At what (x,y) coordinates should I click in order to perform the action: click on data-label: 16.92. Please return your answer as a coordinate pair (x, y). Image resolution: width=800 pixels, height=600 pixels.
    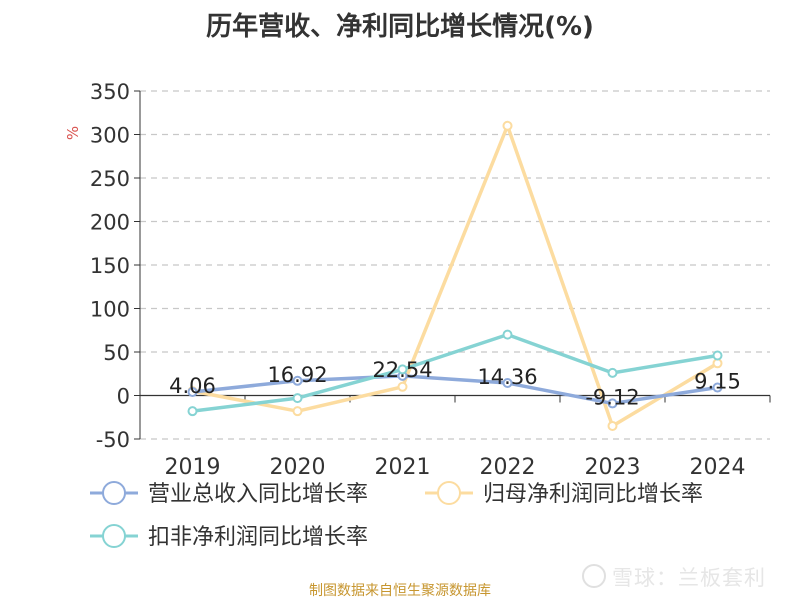
    Looking at the image, I should click on (297, 375).